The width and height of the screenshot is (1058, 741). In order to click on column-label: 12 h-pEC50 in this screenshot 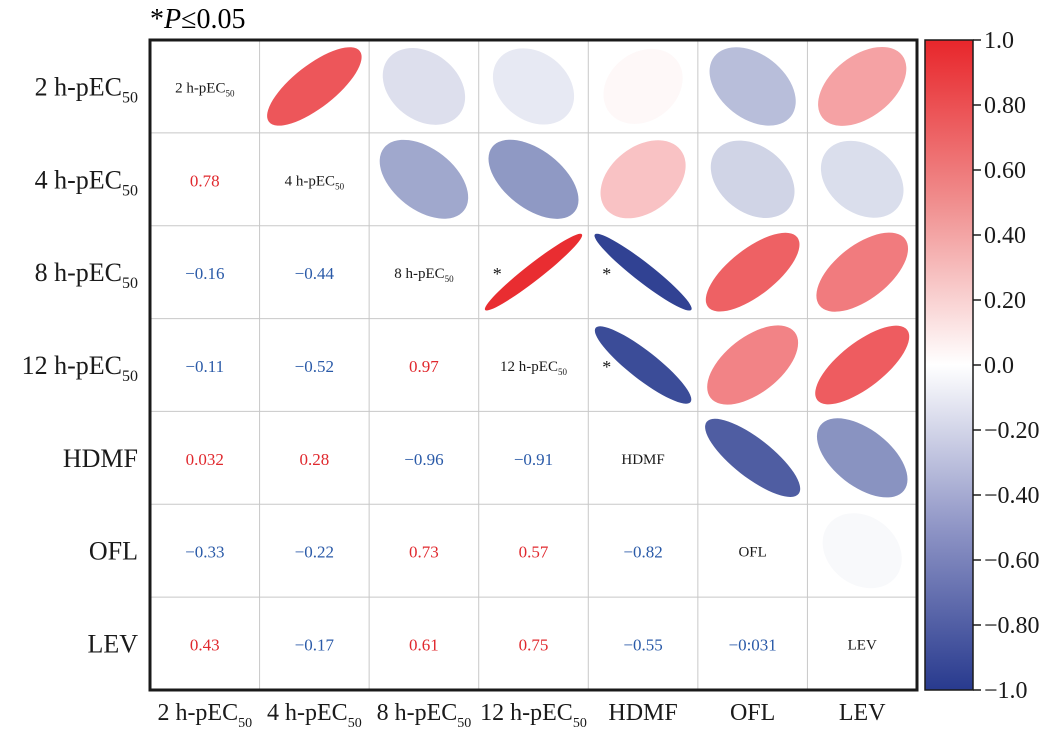, I will do `click(533, 715)`.